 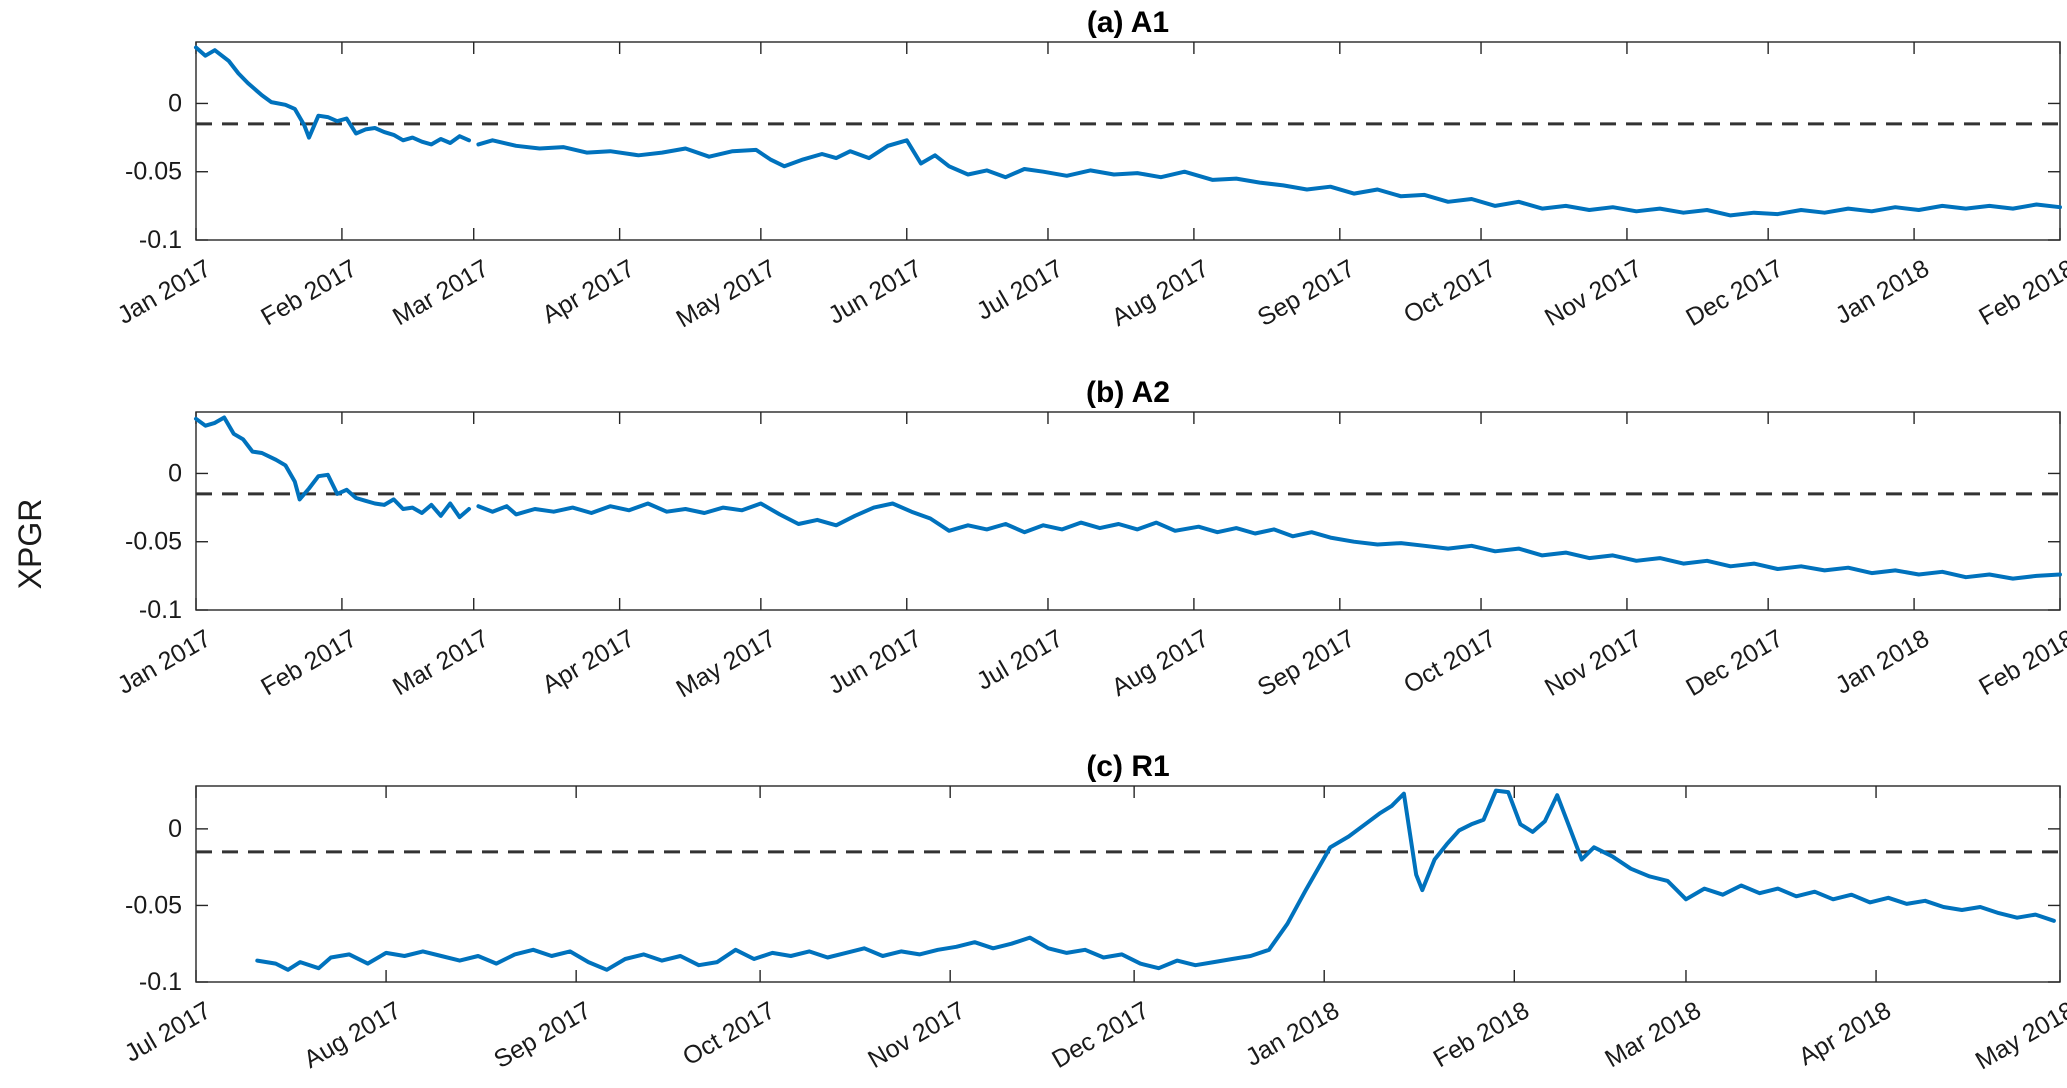 I want to click on y-axis-label: XPGR, so click(x=30, y=544).